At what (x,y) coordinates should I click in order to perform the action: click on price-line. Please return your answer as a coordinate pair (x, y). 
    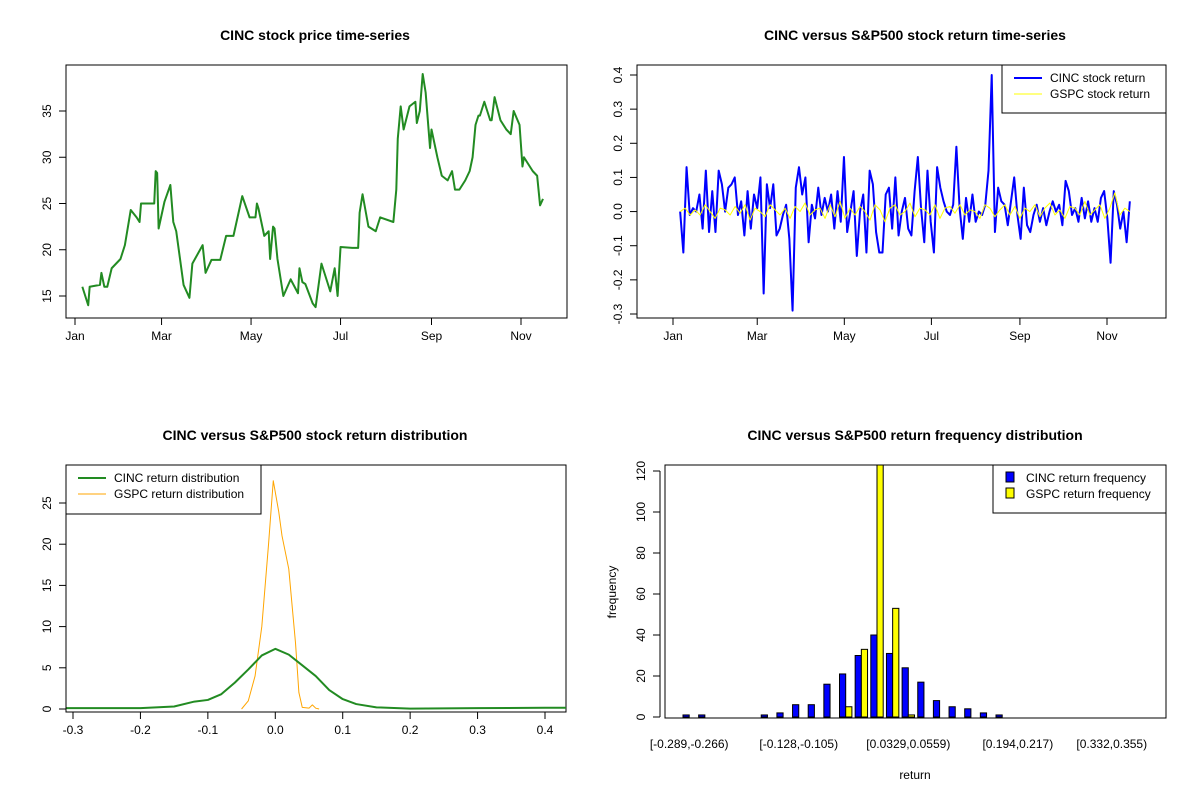
    Looking at the image, I should click on (312, 191).